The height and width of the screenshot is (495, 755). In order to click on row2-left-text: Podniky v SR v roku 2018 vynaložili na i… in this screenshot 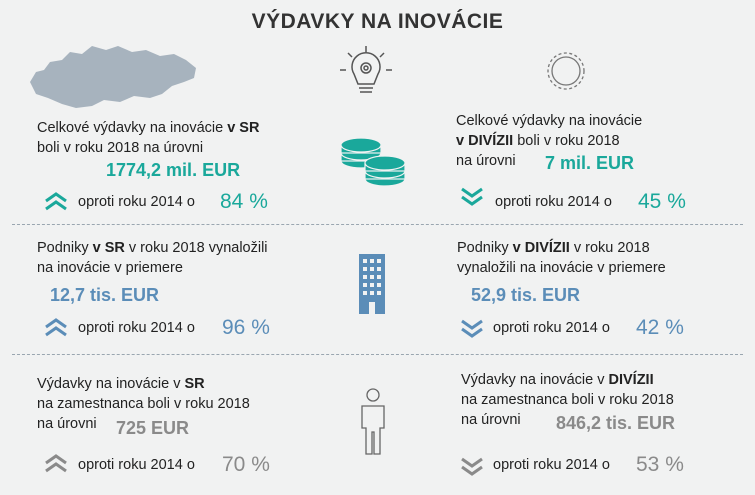, I will do `click(152, 258)`.